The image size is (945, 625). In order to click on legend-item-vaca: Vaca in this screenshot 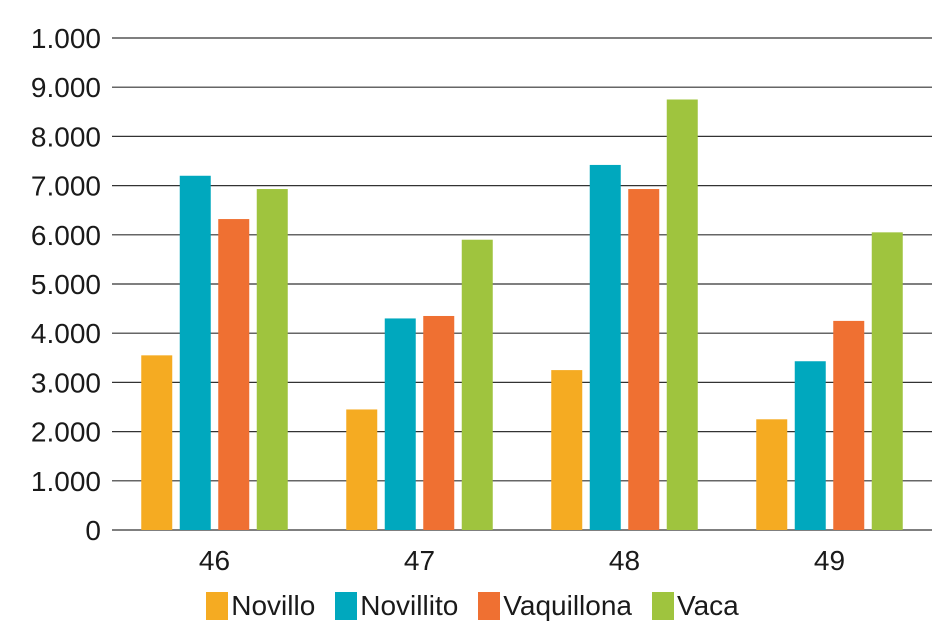, I will do `click(695, 606)`.